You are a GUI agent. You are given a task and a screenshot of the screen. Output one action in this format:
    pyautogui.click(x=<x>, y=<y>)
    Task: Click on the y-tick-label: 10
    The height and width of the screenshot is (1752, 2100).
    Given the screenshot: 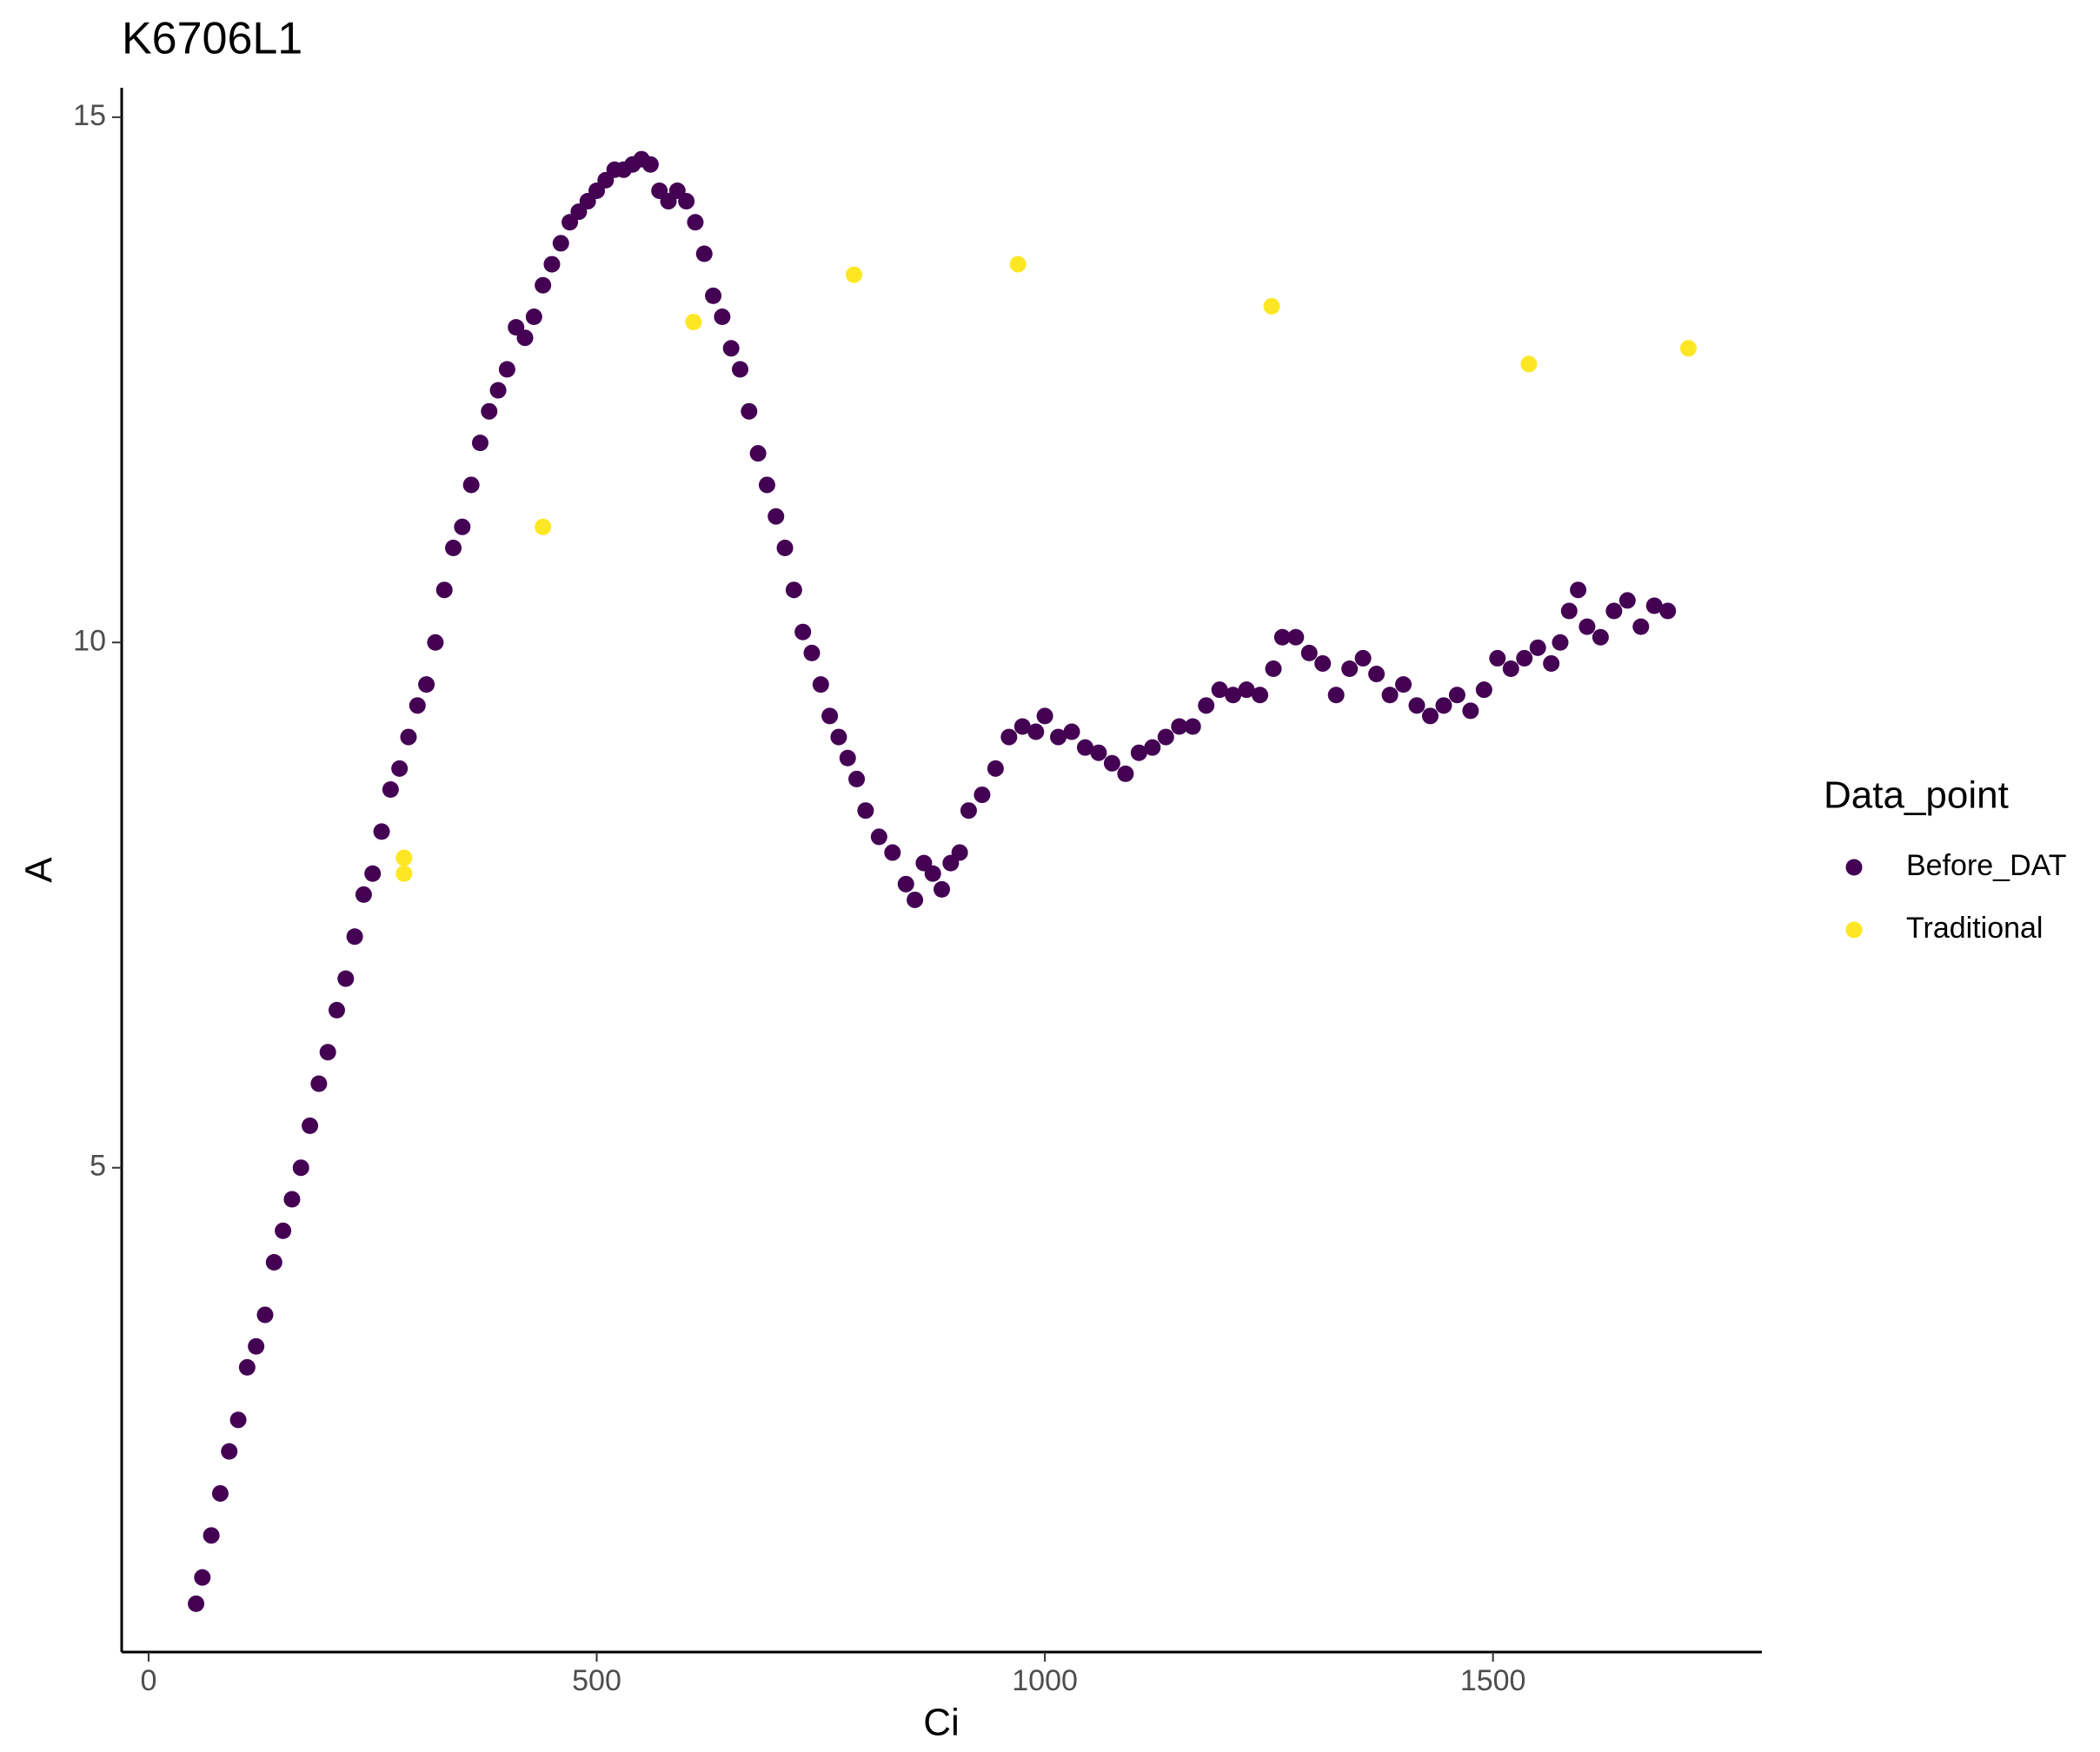 What is the action you would take?
    pyautogui.click(x=89, y=640)
    